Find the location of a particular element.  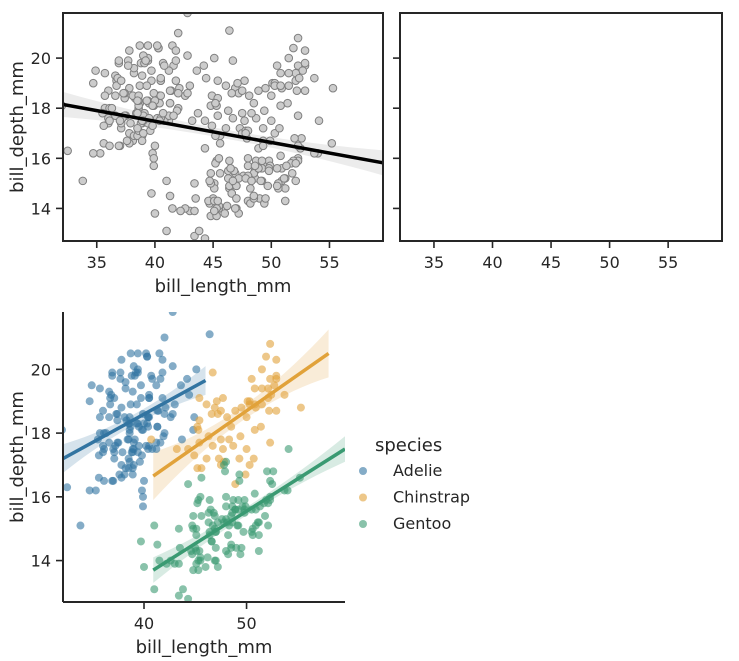

tr-x-tick-label: 35 is located at coordinates (434, 262).